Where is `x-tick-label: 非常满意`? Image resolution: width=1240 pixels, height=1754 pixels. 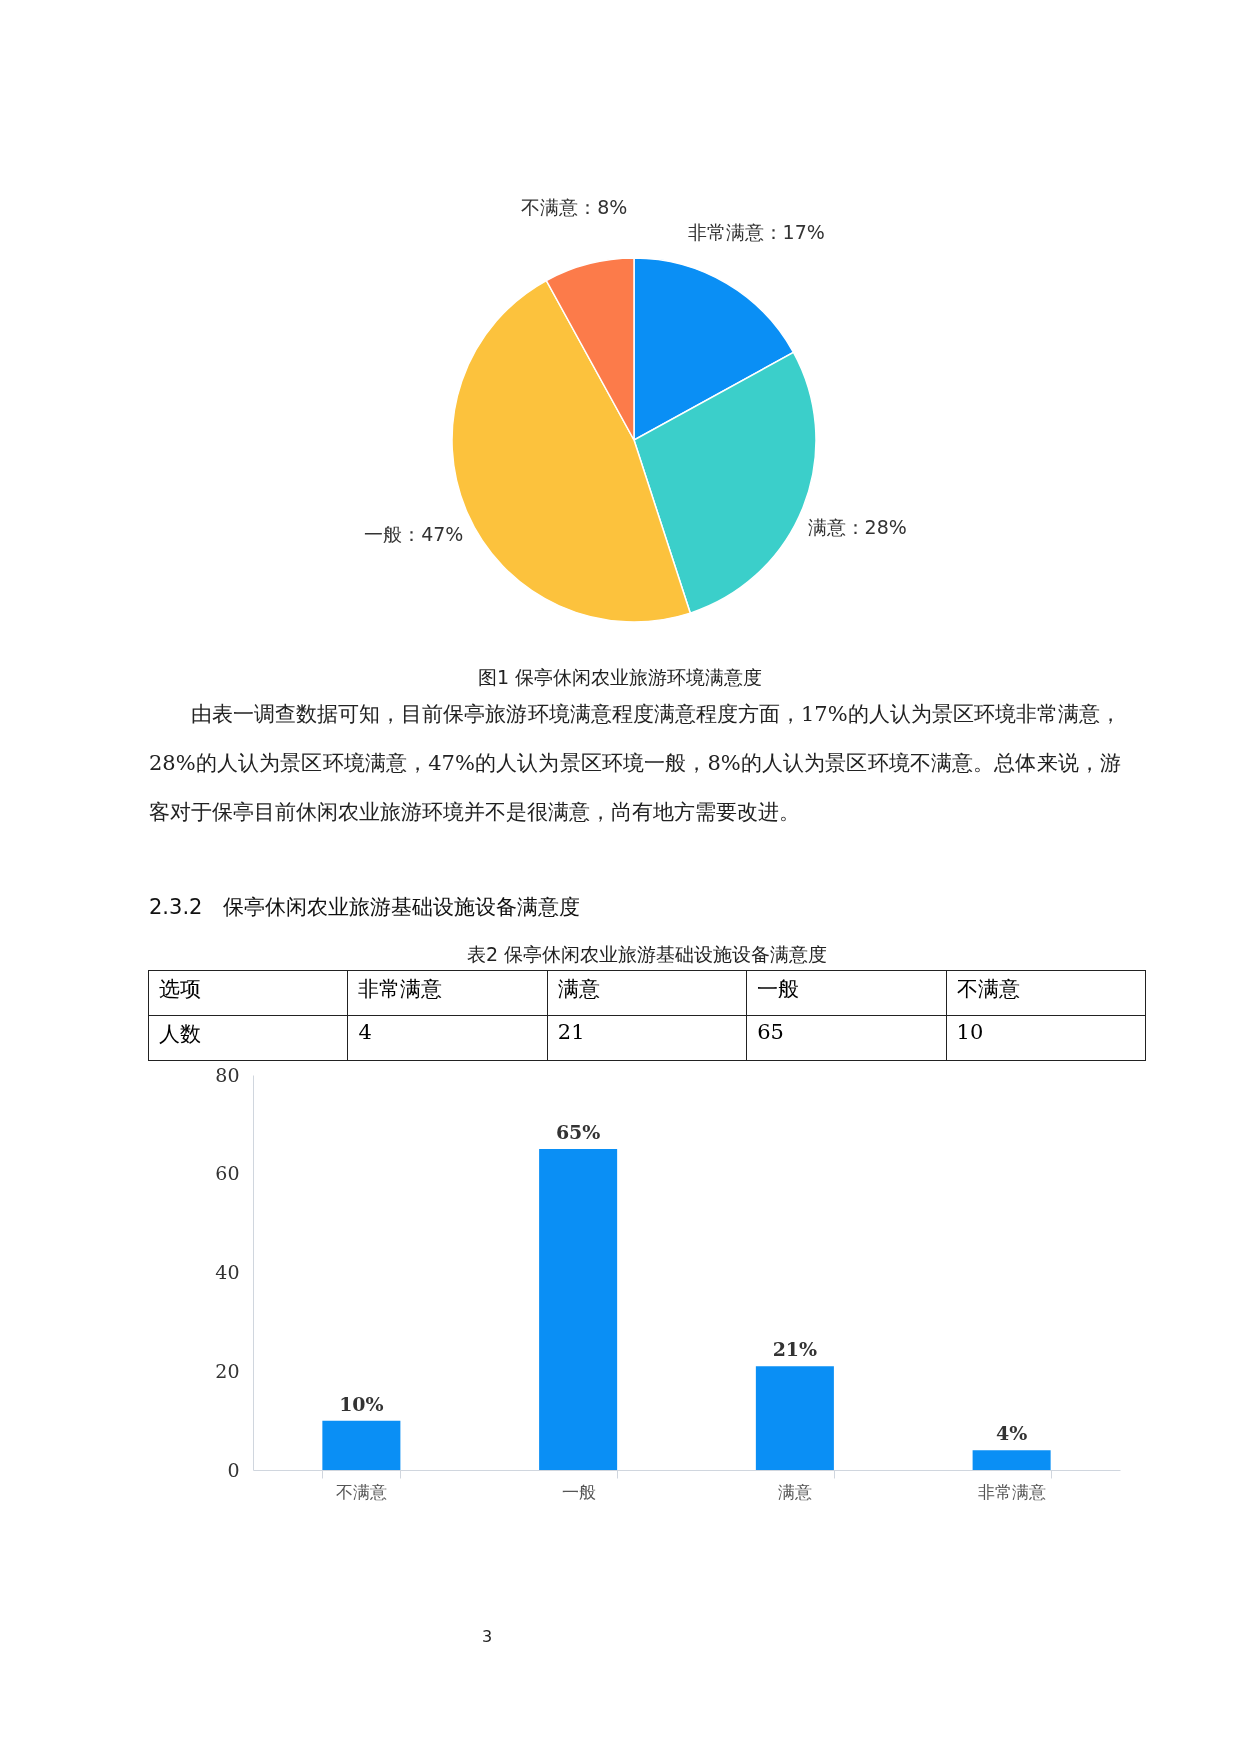 x-tick-label: 非常满意 is located at coordinates (1012, 1491).